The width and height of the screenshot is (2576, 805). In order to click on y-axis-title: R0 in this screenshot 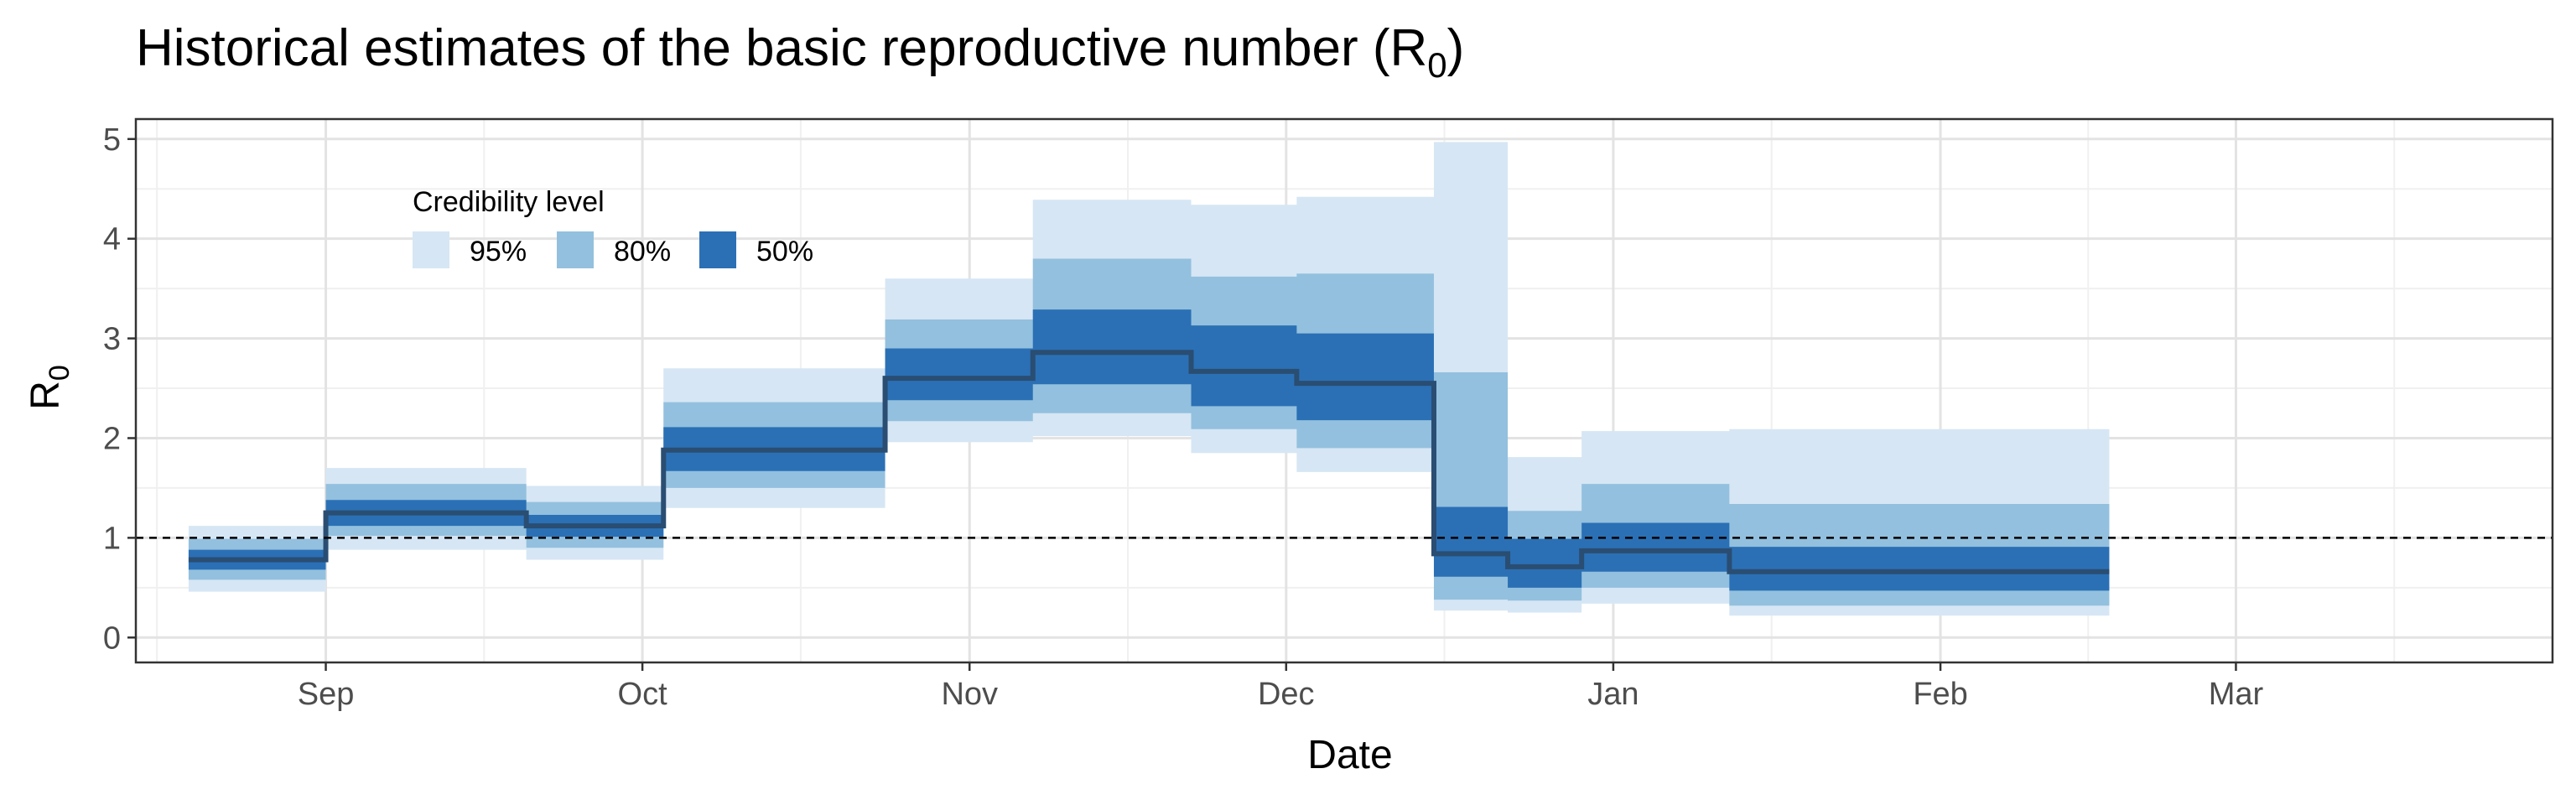, I will do `click(49, 387)`.